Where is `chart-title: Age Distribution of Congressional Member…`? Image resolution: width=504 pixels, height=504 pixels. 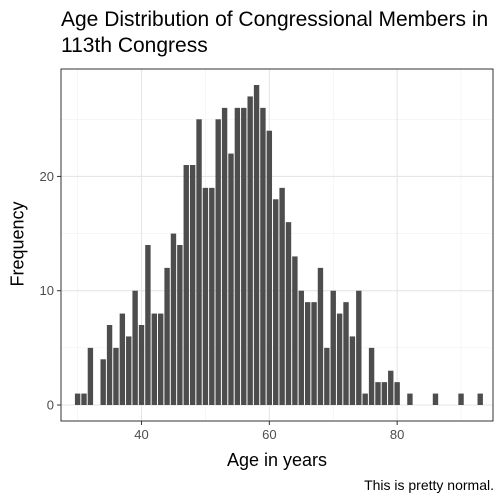
chart-title: Age Distribution of Congressional Member… is located at coordinates (275, 32).